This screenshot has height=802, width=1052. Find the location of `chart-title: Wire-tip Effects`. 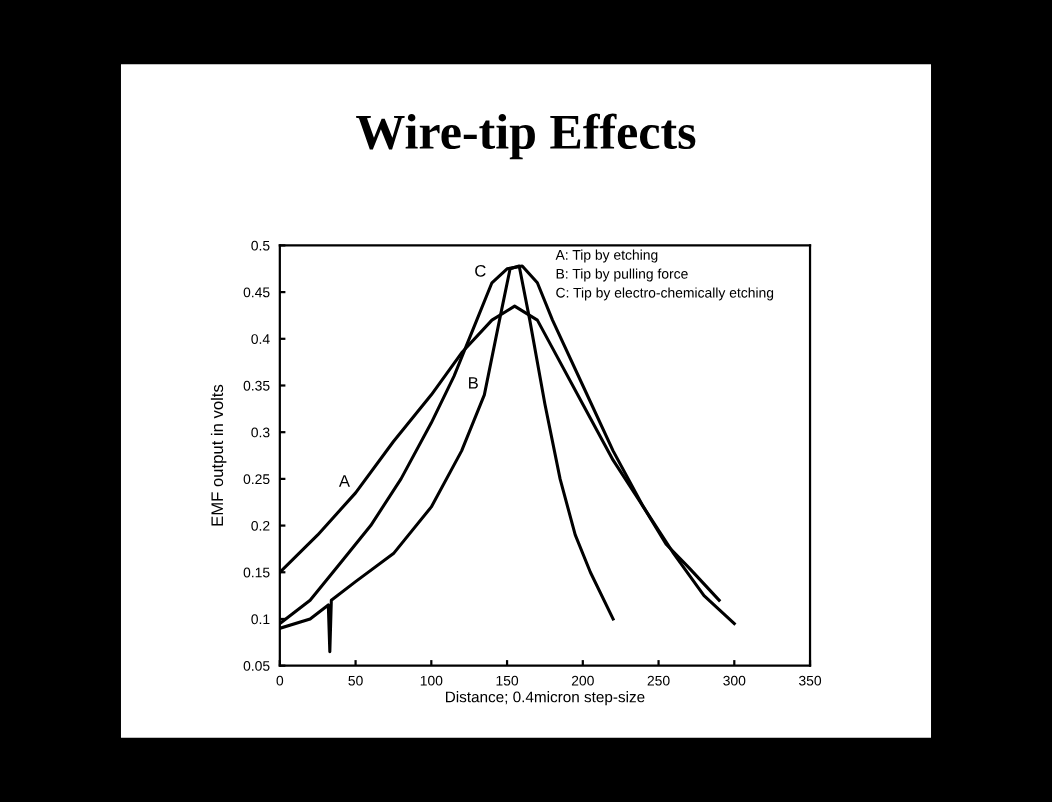

chart-title: Wire-tip Effects is located at coordinates (526, 136).